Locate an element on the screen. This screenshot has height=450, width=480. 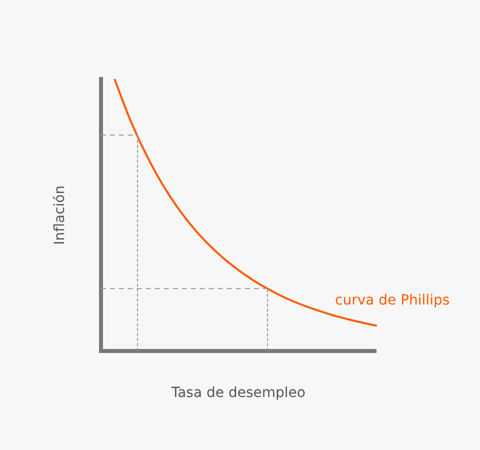
y-axis-title: Inflación is located at coordinates (60, 215).